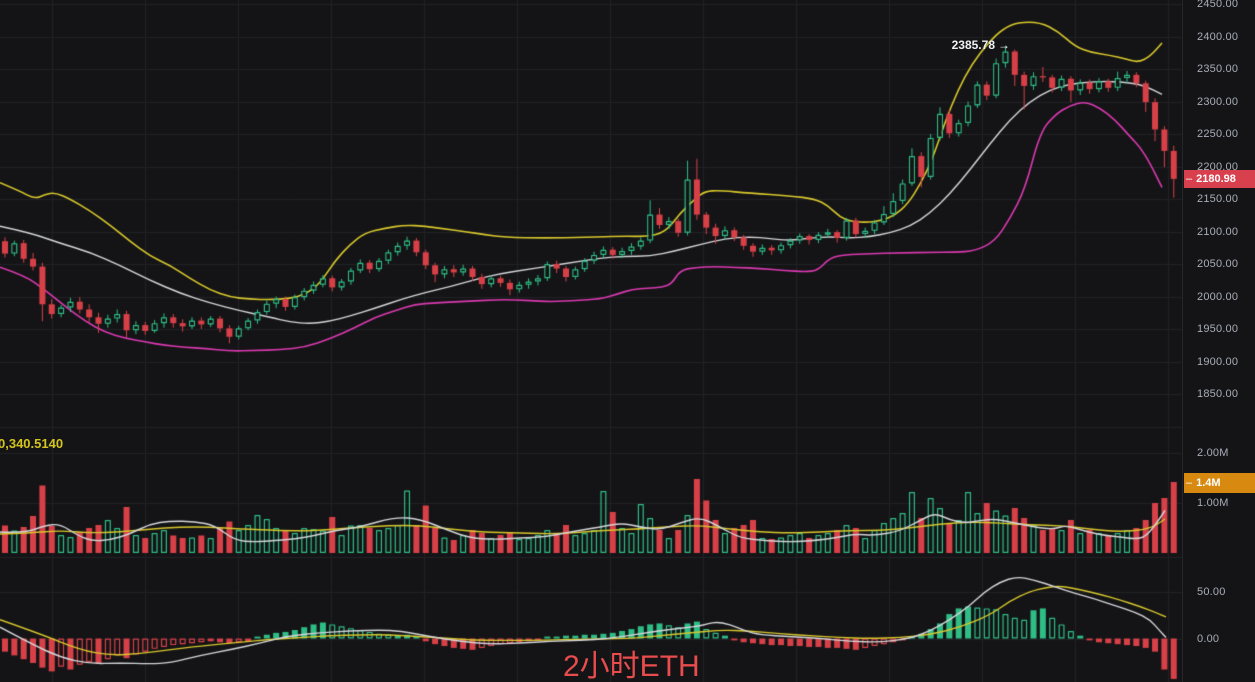 The width and height of the screenshot is (1255, 682). Describe the element at coordinates (1213, 453) in the screenshot. I see `volume-axis-label: 2.00M` at that location.